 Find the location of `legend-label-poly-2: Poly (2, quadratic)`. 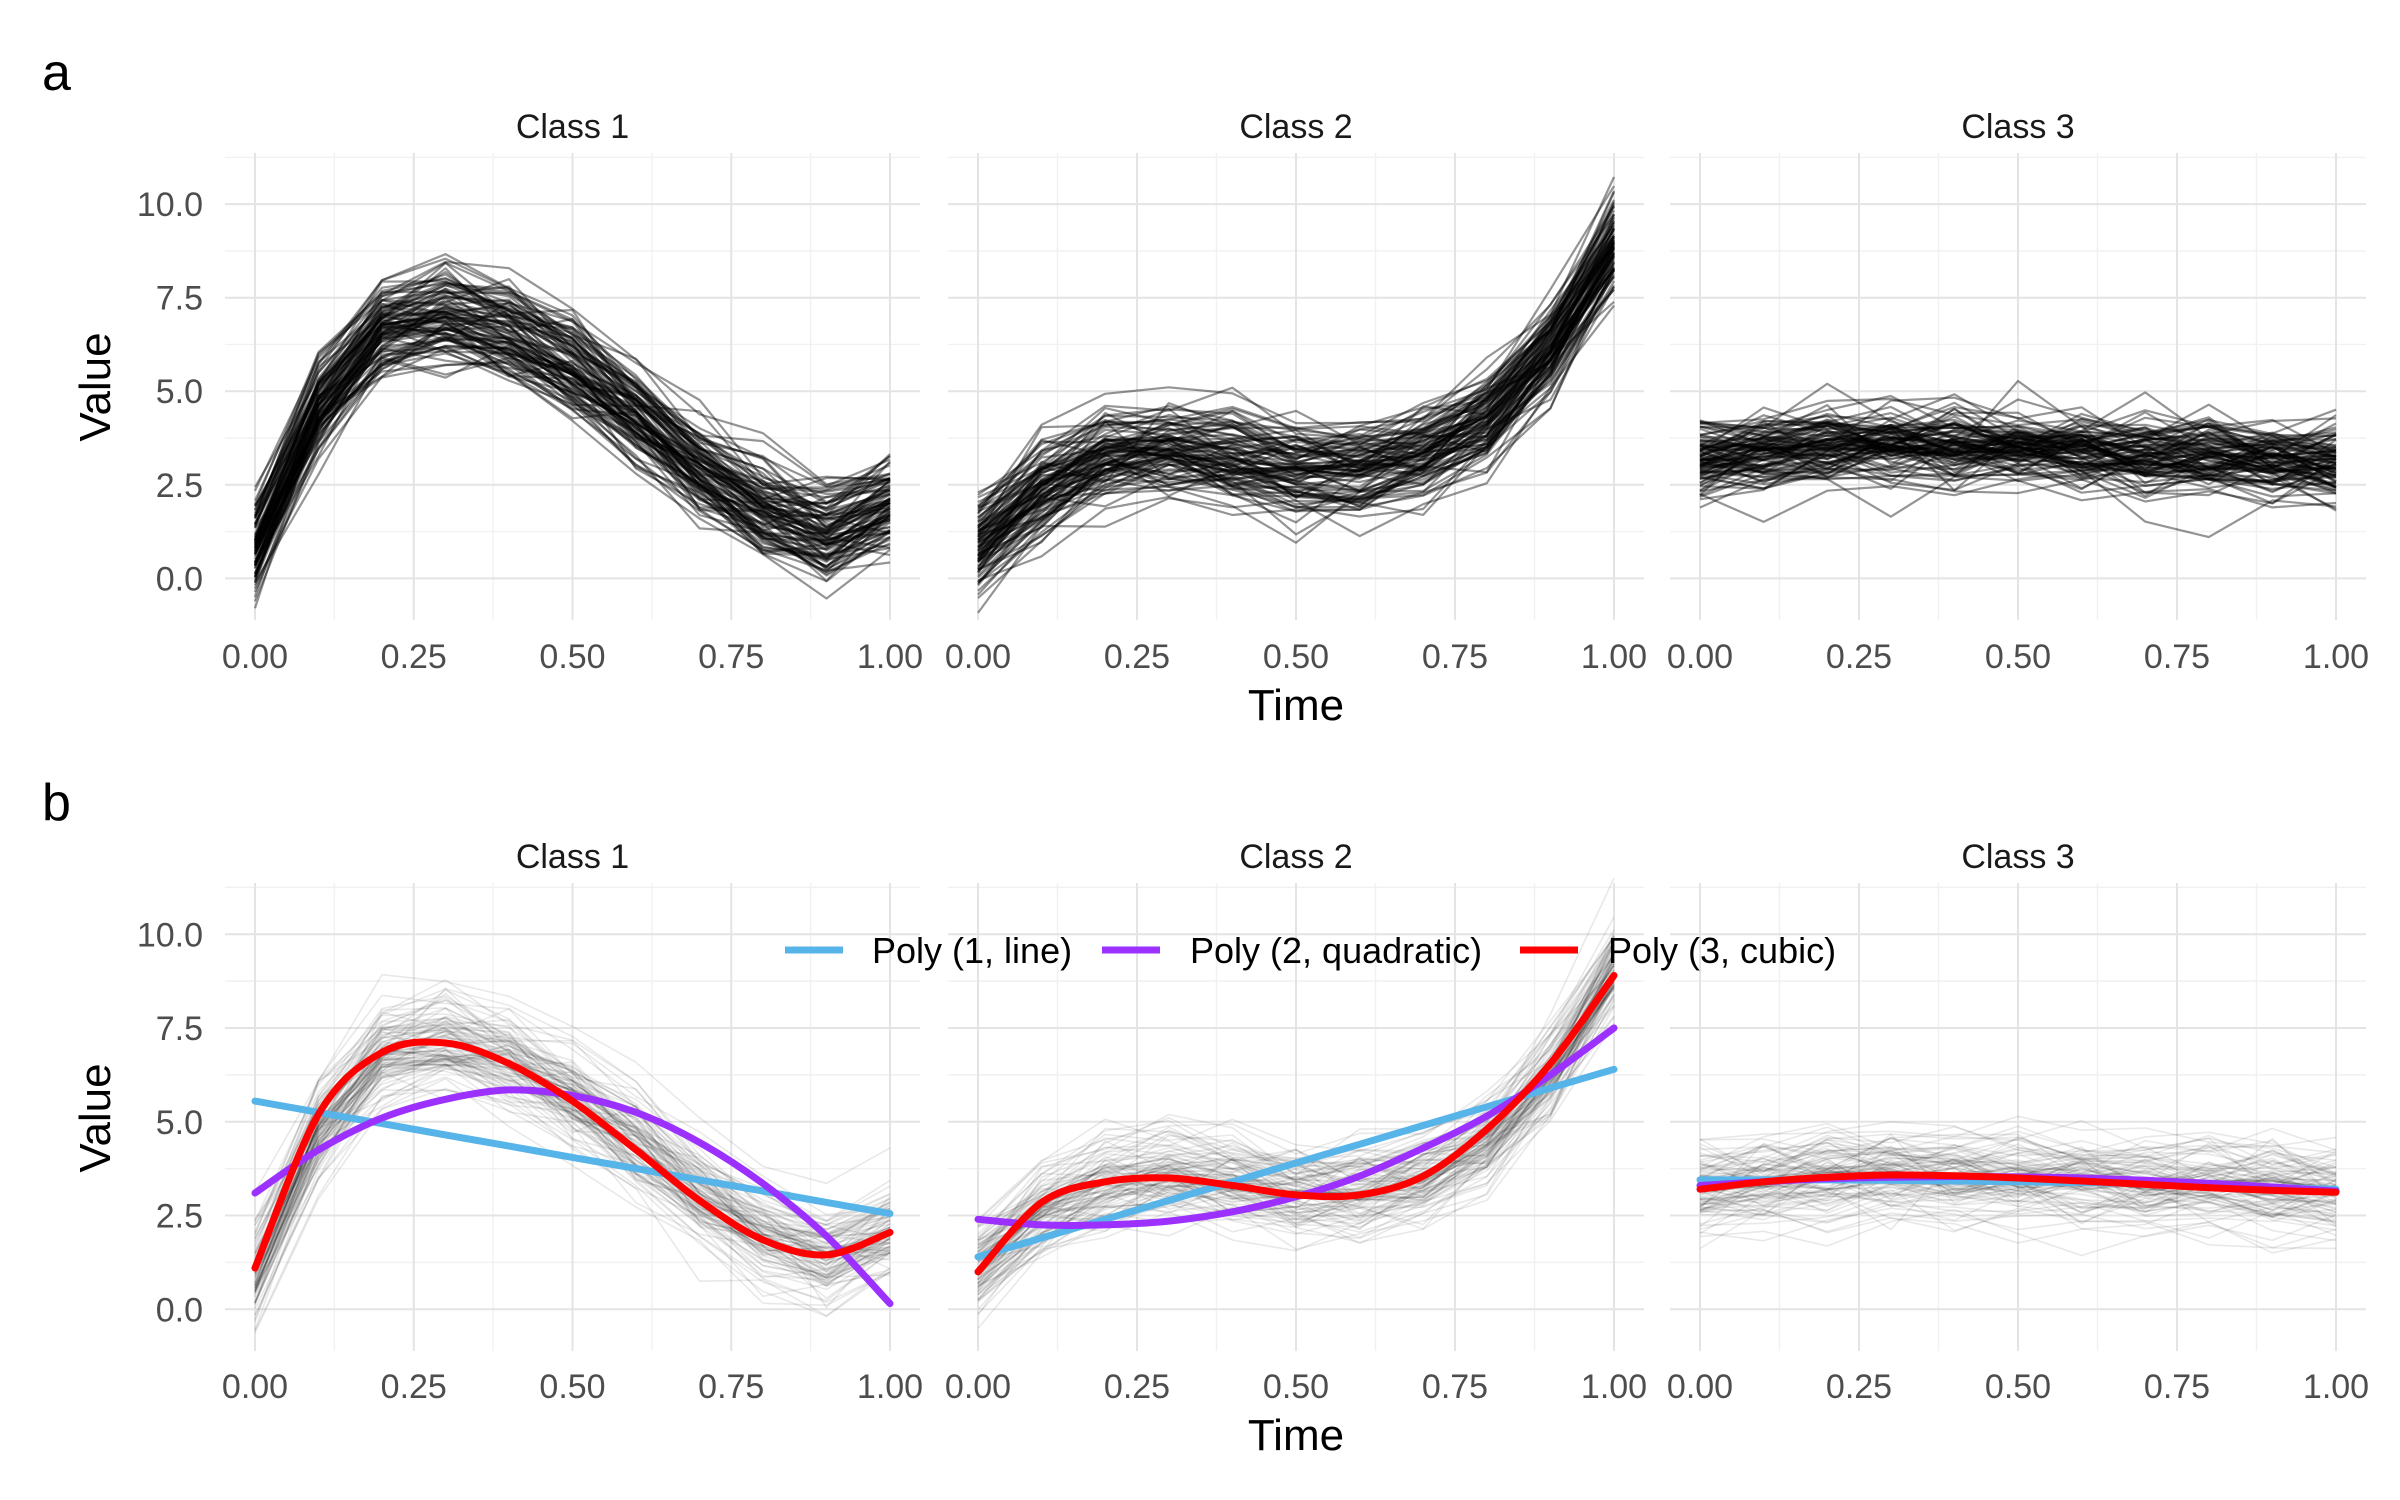

legend-label-poly-2: Poly (2, quadratic) is located at coordinates (1336, 950).